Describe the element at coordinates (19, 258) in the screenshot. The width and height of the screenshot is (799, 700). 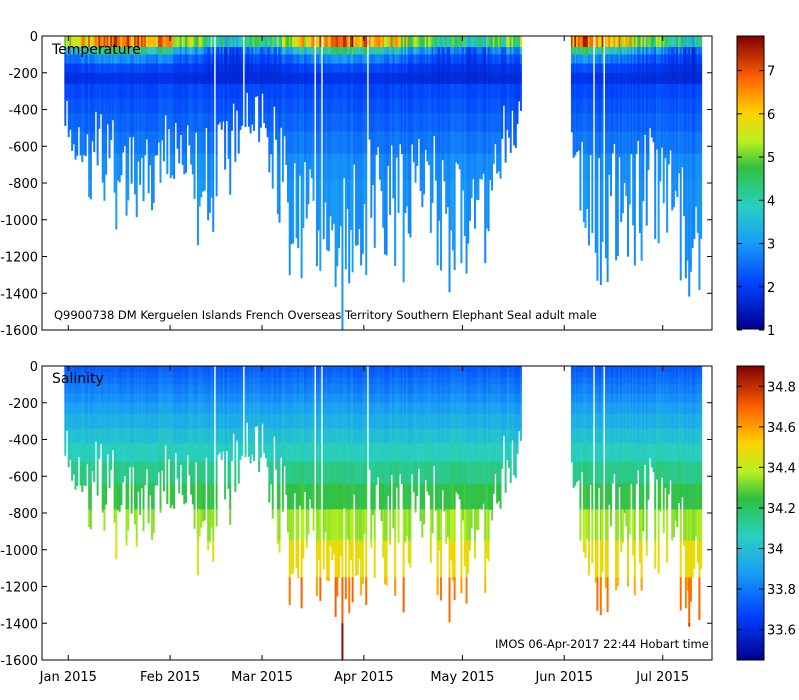
I see `y-tick-label: -1200` at that location.